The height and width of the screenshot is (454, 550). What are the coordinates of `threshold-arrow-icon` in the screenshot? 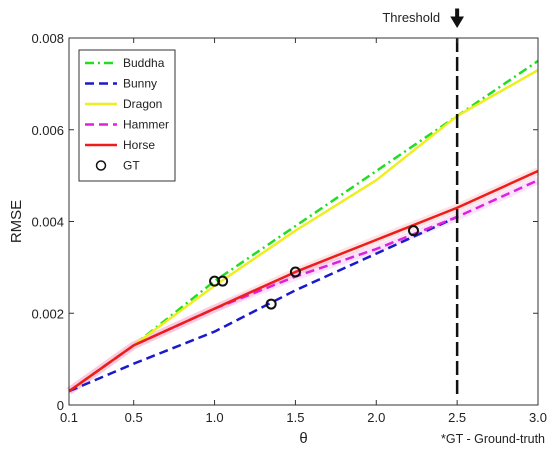 It's located at (457, 18).